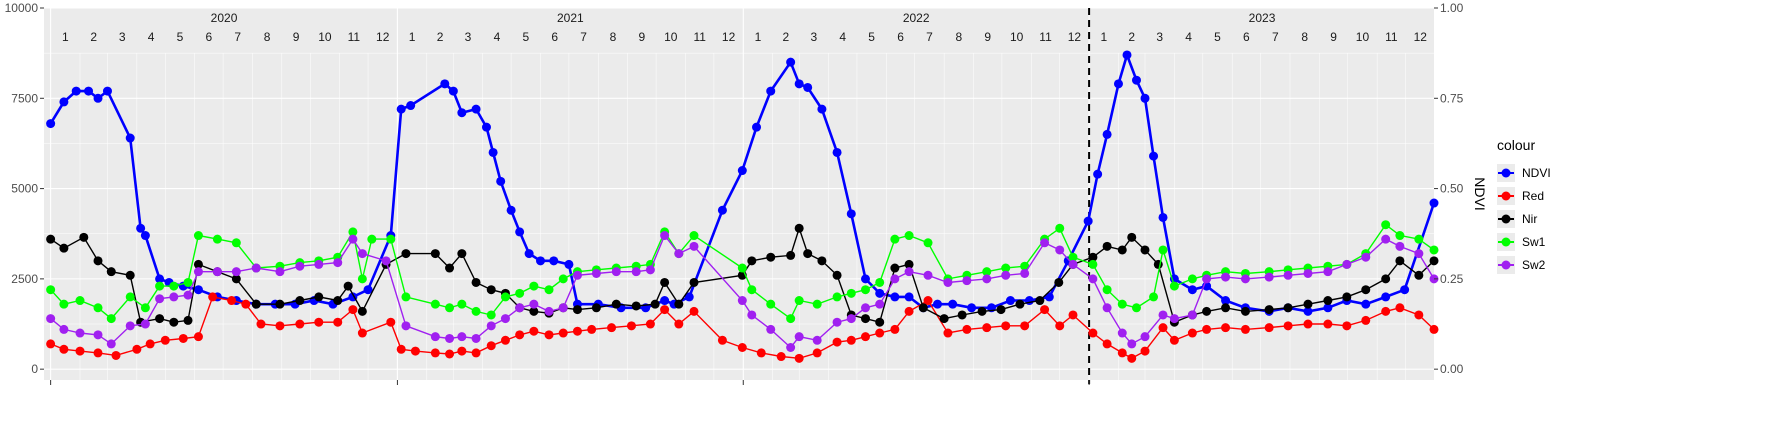  I want to click on month-label: 3, so click(814, 37).